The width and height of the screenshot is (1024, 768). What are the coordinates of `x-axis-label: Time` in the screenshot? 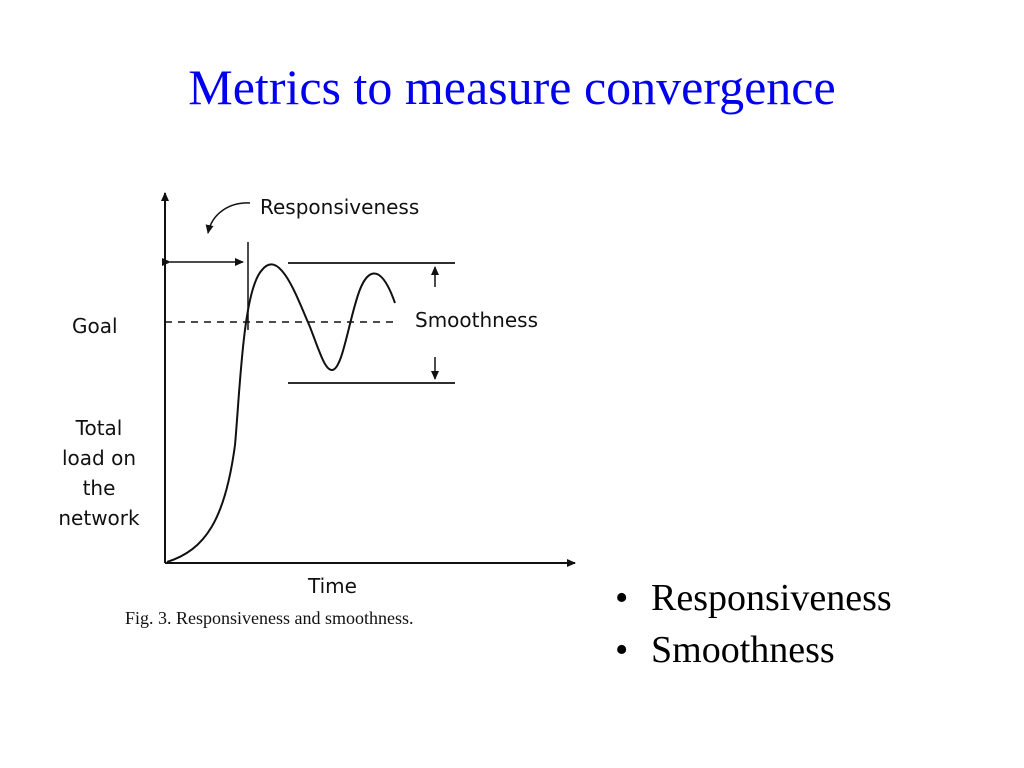 It's located at (332, 586).